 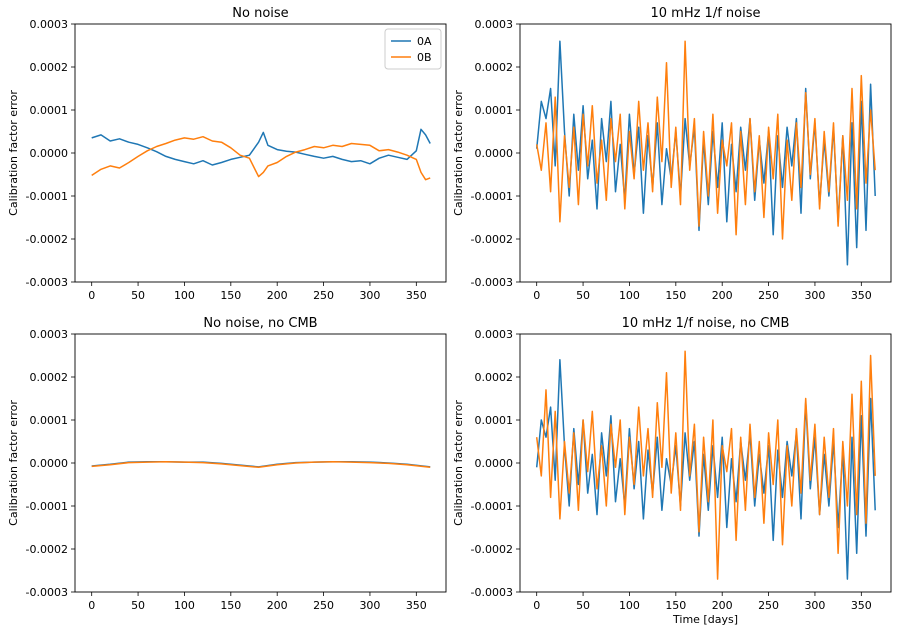 I want to click on legend-box, so click(x=413, y=49).